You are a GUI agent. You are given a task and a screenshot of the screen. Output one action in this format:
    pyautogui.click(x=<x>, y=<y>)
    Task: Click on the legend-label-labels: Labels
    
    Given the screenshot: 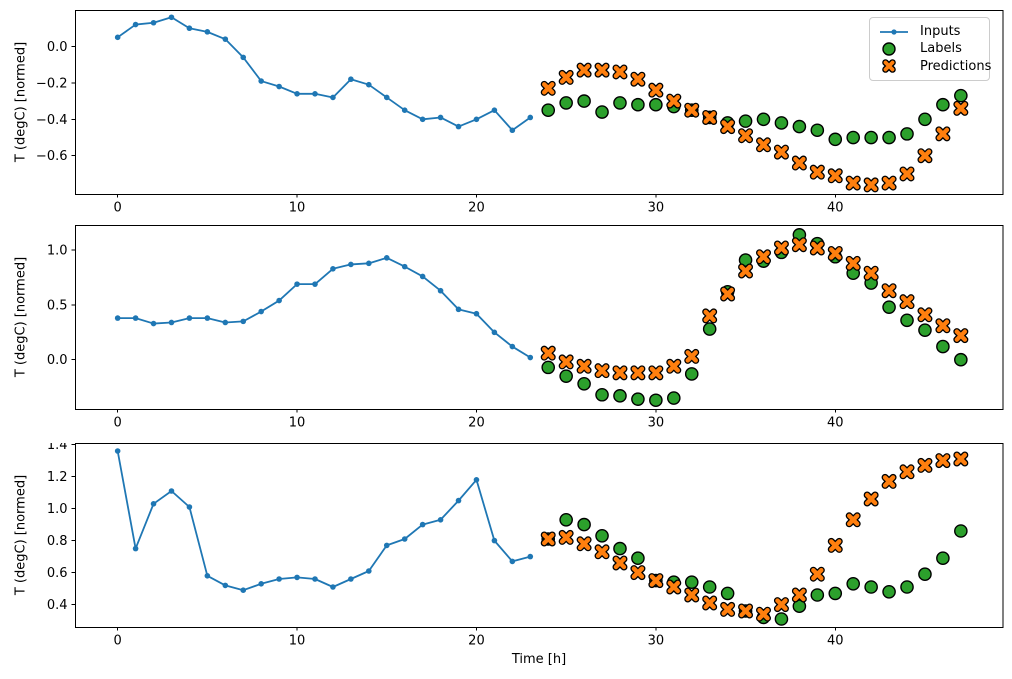 What is the action you would take?
    pyautogui.click(x=941, y=49)
    